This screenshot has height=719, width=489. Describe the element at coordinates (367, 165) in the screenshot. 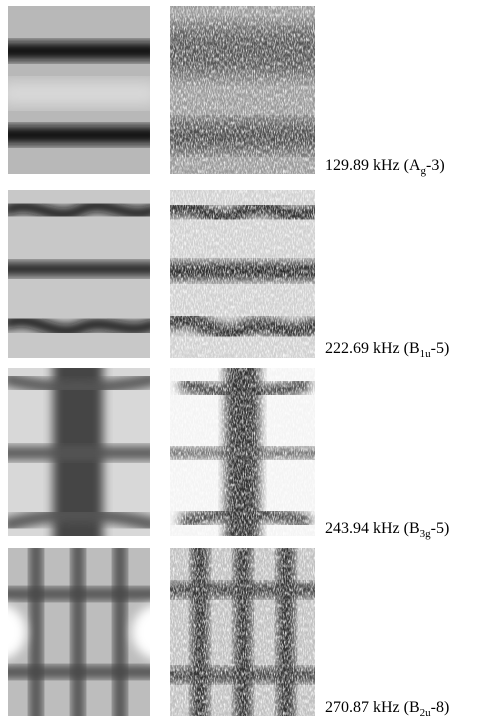

I see `label-prefix: 129.89 kHz (` at that location.